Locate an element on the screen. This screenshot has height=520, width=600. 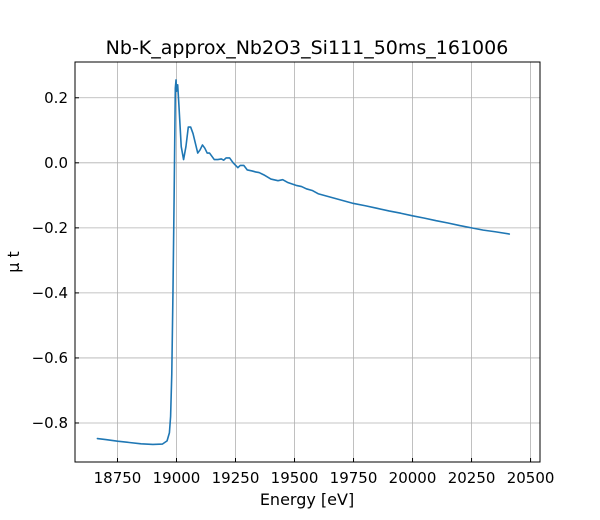
y-tick-label: −0.8 is located at coordinates (50, 423).